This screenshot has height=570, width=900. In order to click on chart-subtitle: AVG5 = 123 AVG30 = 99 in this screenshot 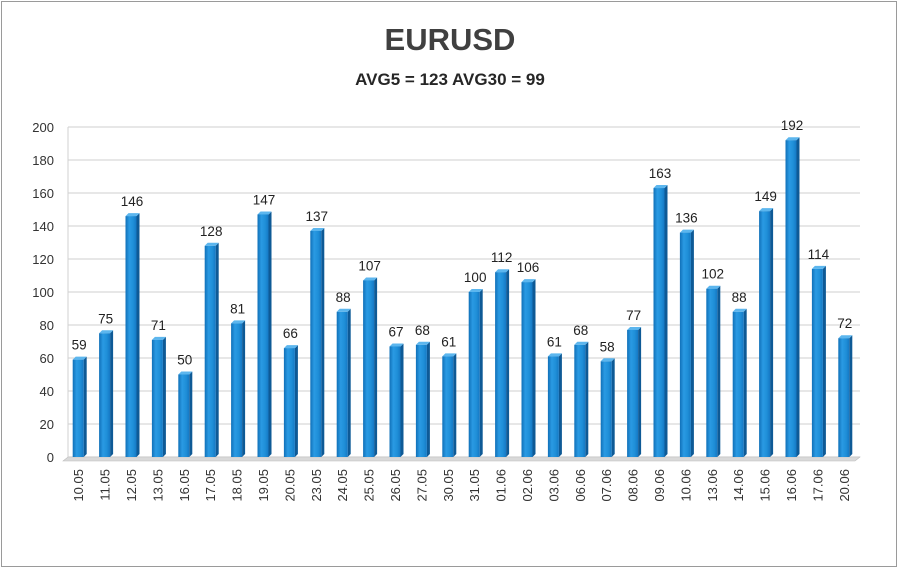, I will do `click(450, 79)`.